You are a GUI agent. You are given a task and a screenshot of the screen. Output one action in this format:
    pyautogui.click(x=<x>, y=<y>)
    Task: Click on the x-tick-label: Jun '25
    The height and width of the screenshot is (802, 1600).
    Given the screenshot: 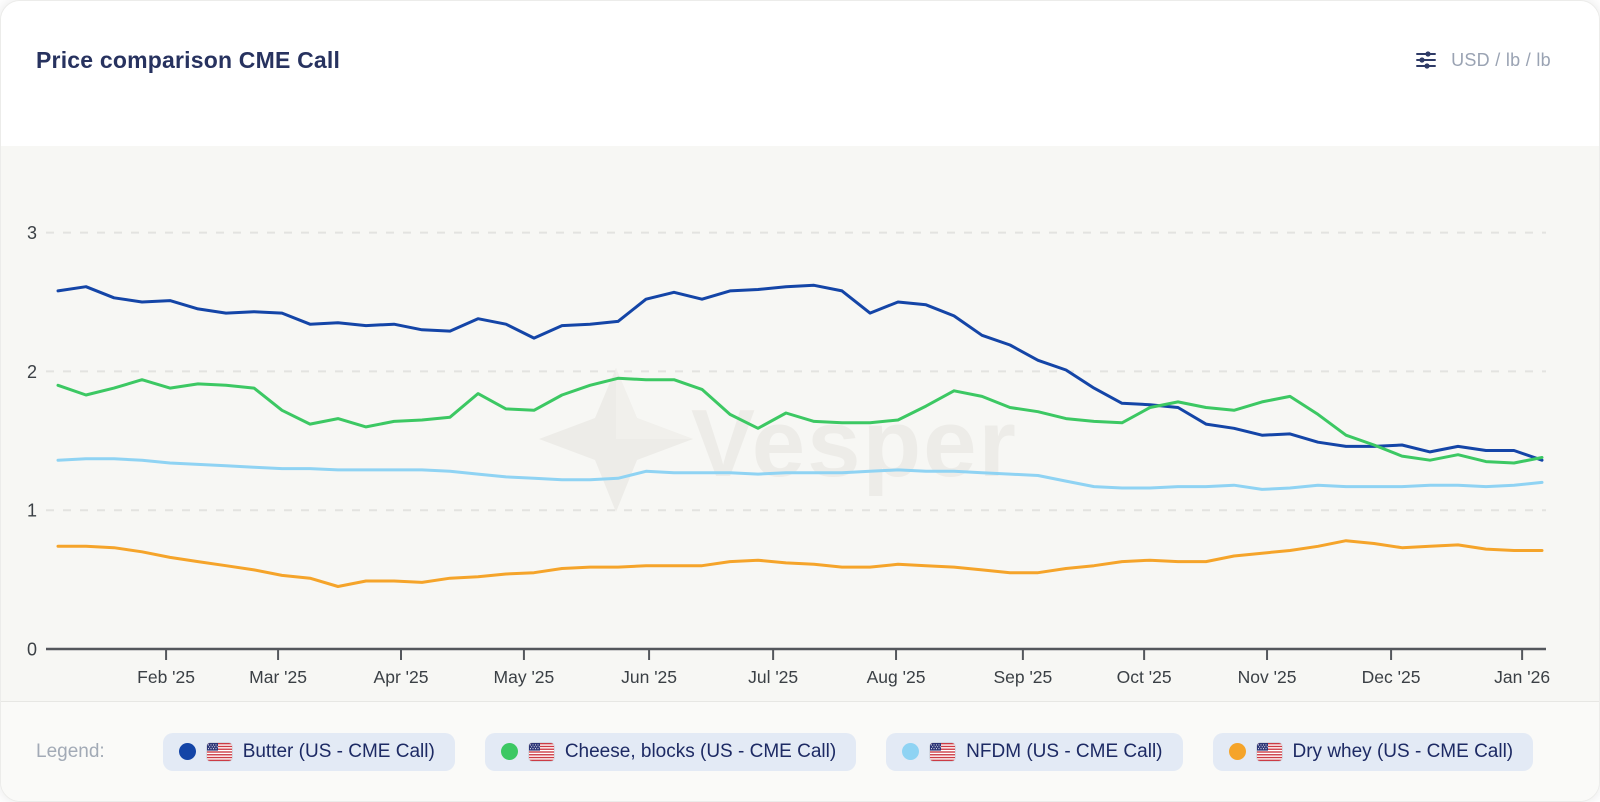 What is the action you would take?
    pyautogui.click(x=649, y=677)
    